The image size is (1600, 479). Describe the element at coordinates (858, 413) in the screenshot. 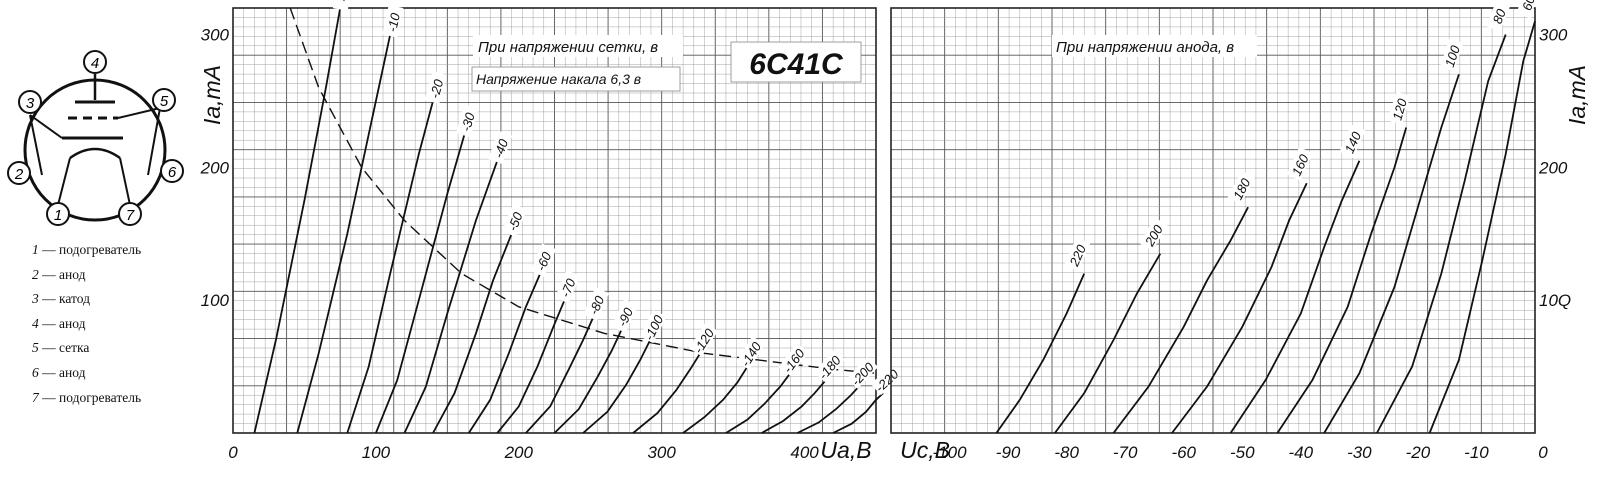

I see `curve--220` at that location.